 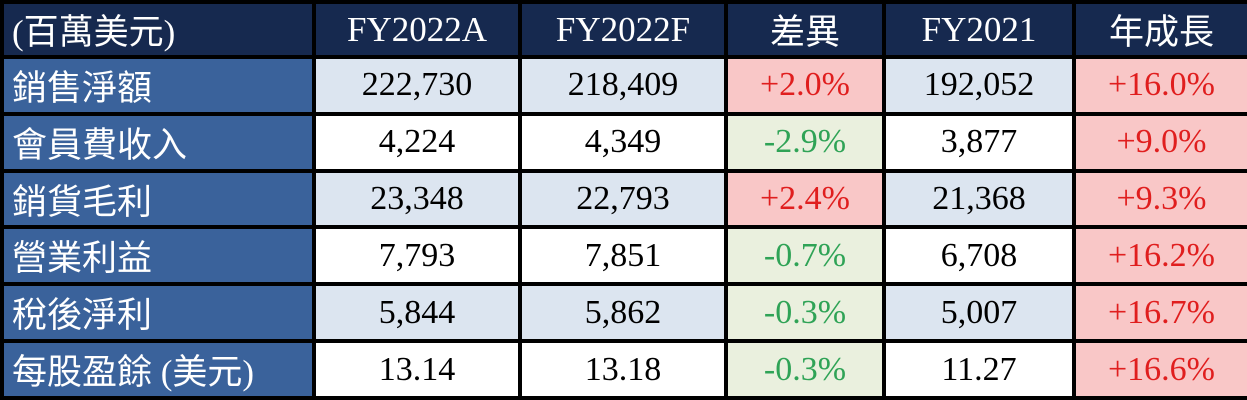 I want to click on row-label: 會員費收入, so click(x=158, y=142).